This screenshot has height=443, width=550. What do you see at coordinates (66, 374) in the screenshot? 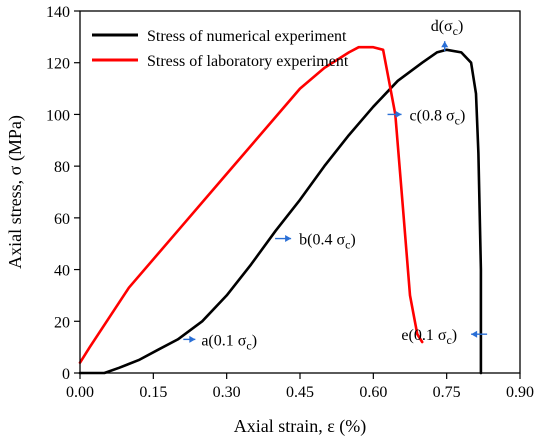
I see `y-tick-label: 0` at bounding box center [66, 374].